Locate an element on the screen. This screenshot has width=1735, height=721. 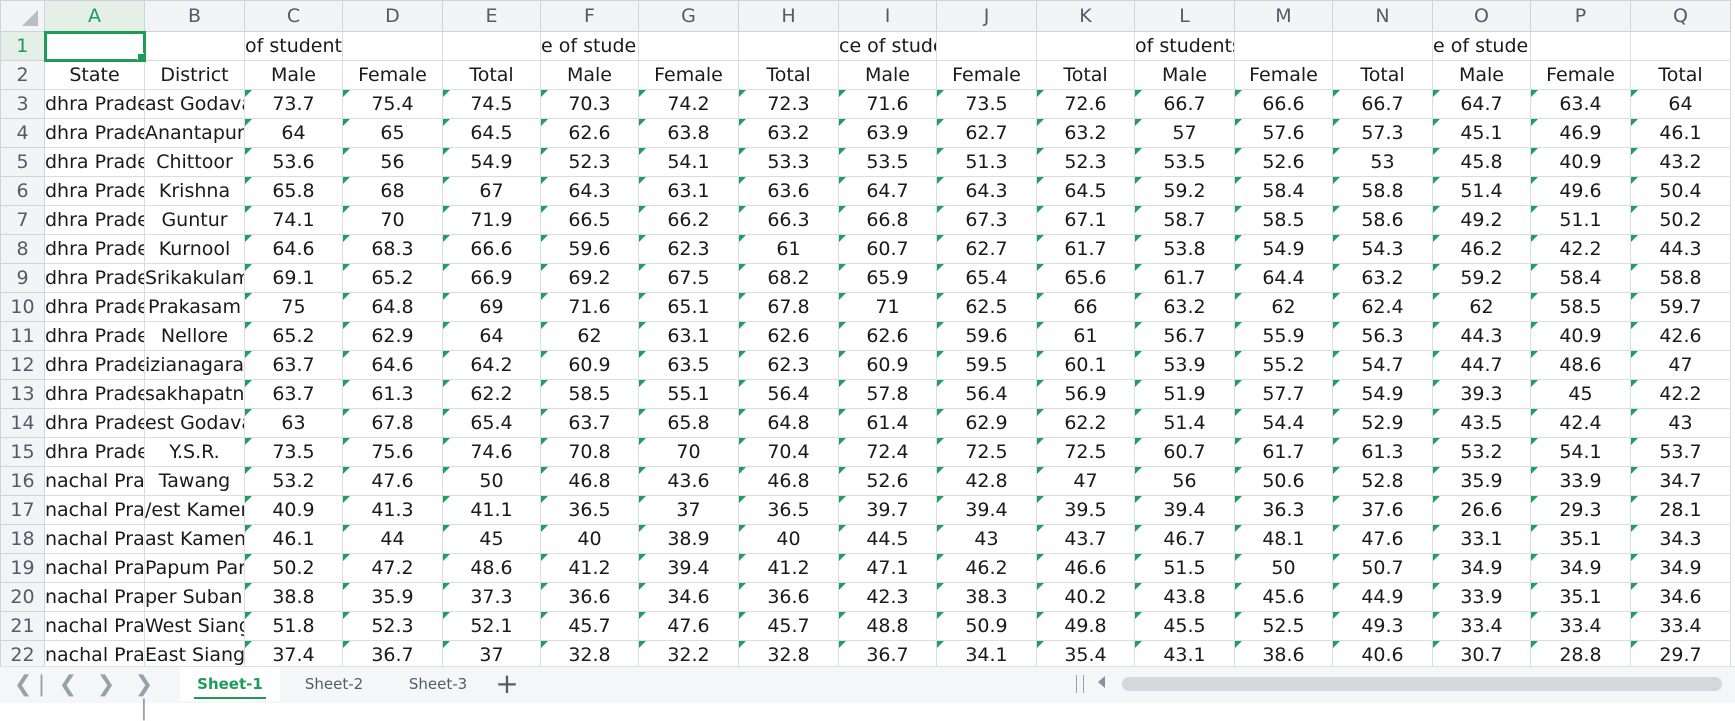
cell-value: 52.6 is located at coordinates (887, 481).